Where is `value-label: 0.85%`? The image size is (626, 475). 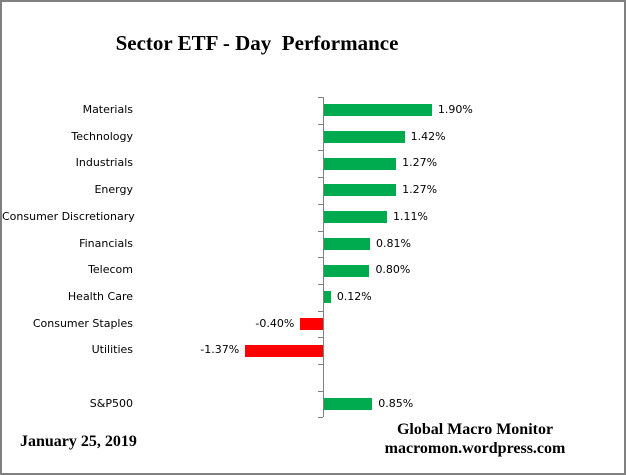
value-label: 0.85% is located at coordinates (396, 403).